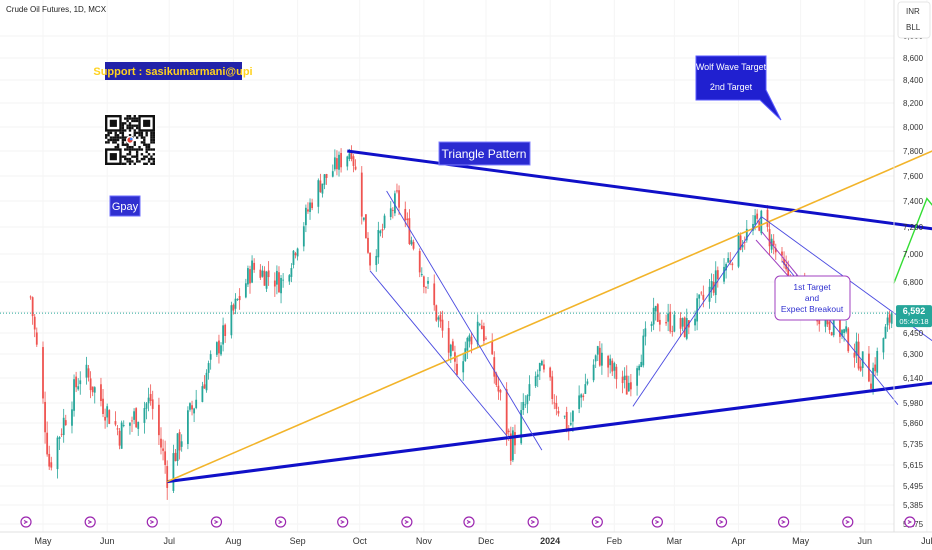 The width and height of the screenshot is (932, 550). What do you see at coordinates (484, 154) in the screenshot?
I see `triangle-pattern-text: Triangle Pattern` at bounding box center [484, 154].